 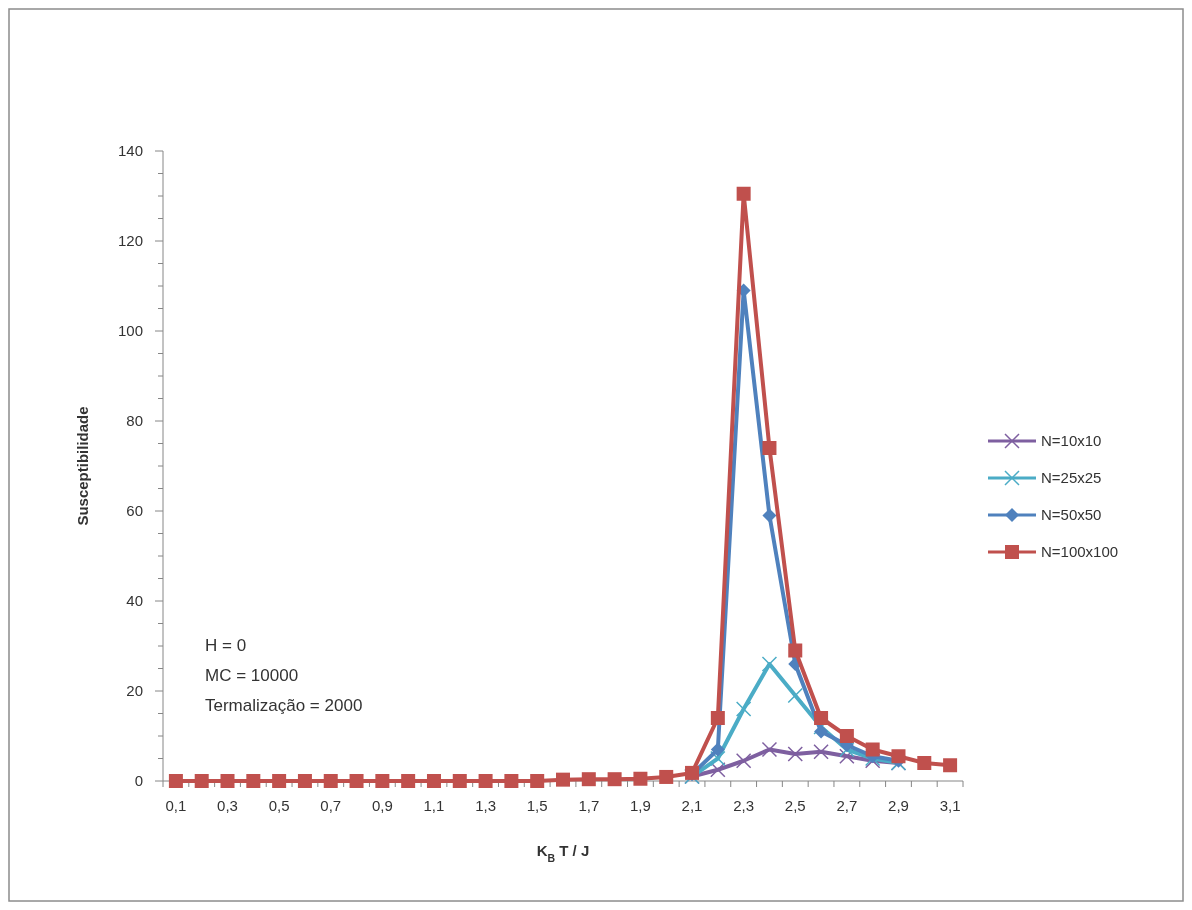 I want to click on x-tick-label: 1,3, so click(x=486, y=805).